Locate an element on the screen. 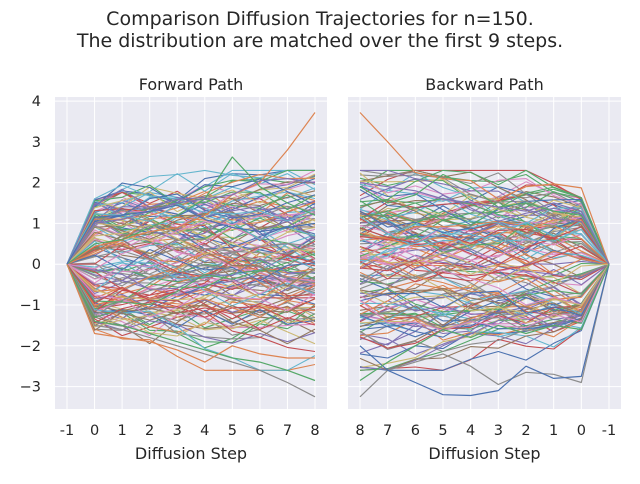 The width and height of the screenshot is (640, 484). x-tick-label: 8 is located at coordinates (314, 431).